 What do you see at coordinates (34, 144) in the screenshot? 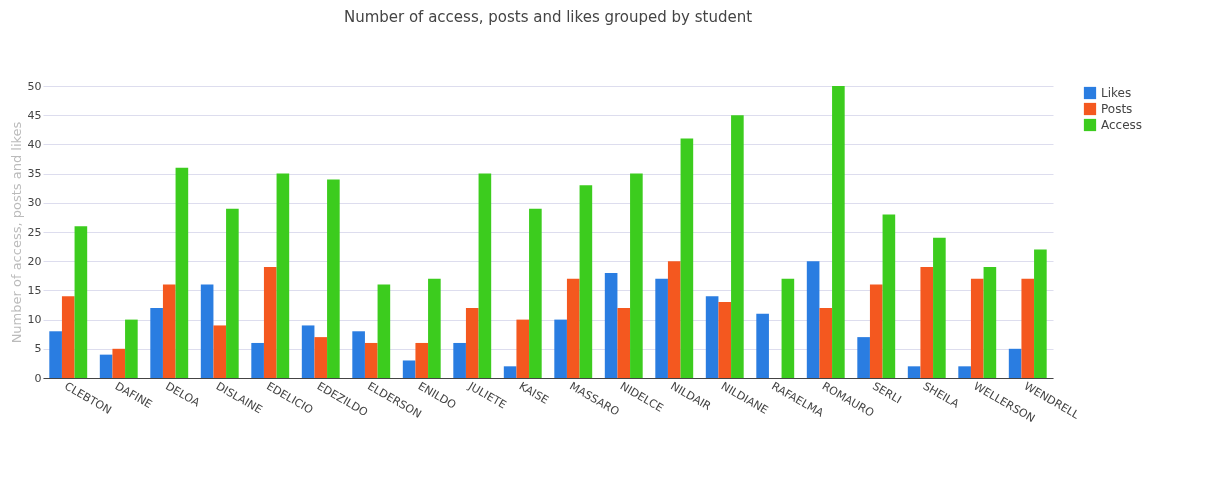
I see `y-tick-label: 40` at bounding box center [34, 144].